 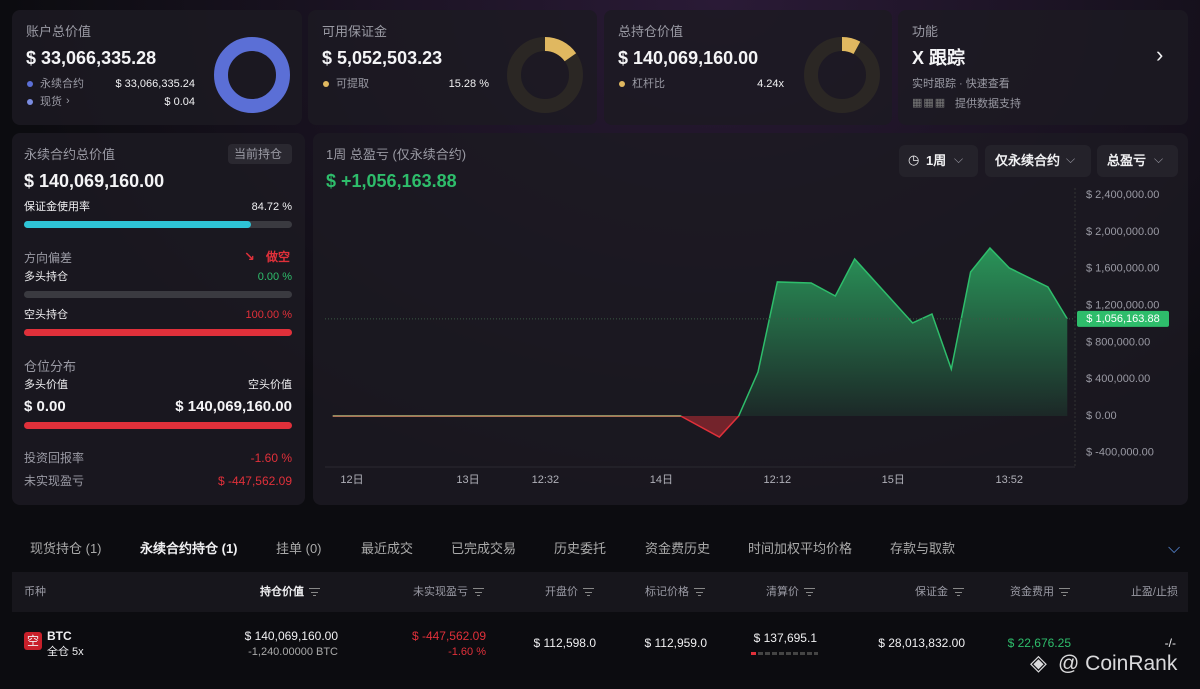 I want to click on value: -1.60 %, so click(x=271, y=458).